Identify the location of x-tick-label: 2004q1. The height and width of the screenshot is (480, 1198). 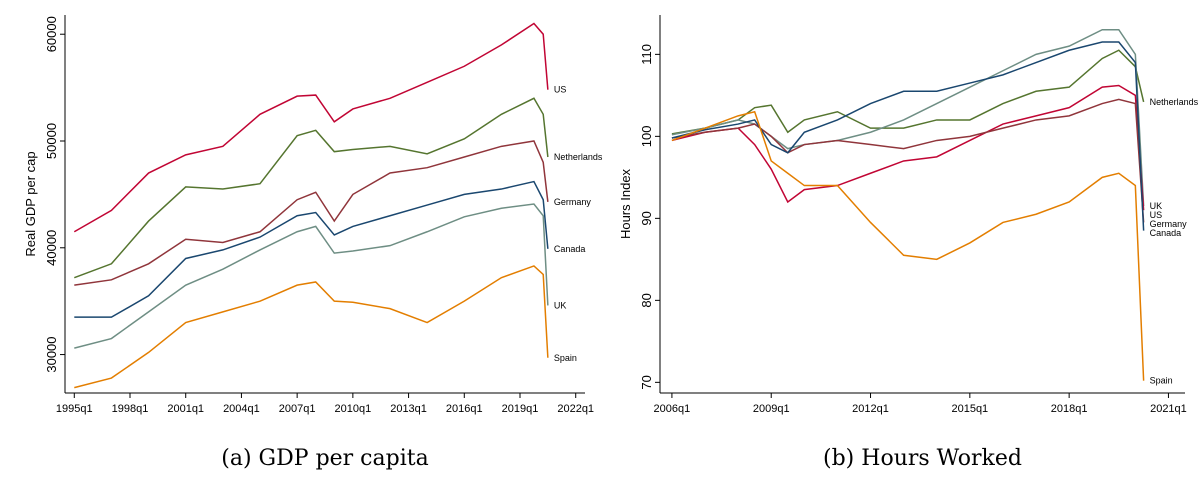
(241, 409).